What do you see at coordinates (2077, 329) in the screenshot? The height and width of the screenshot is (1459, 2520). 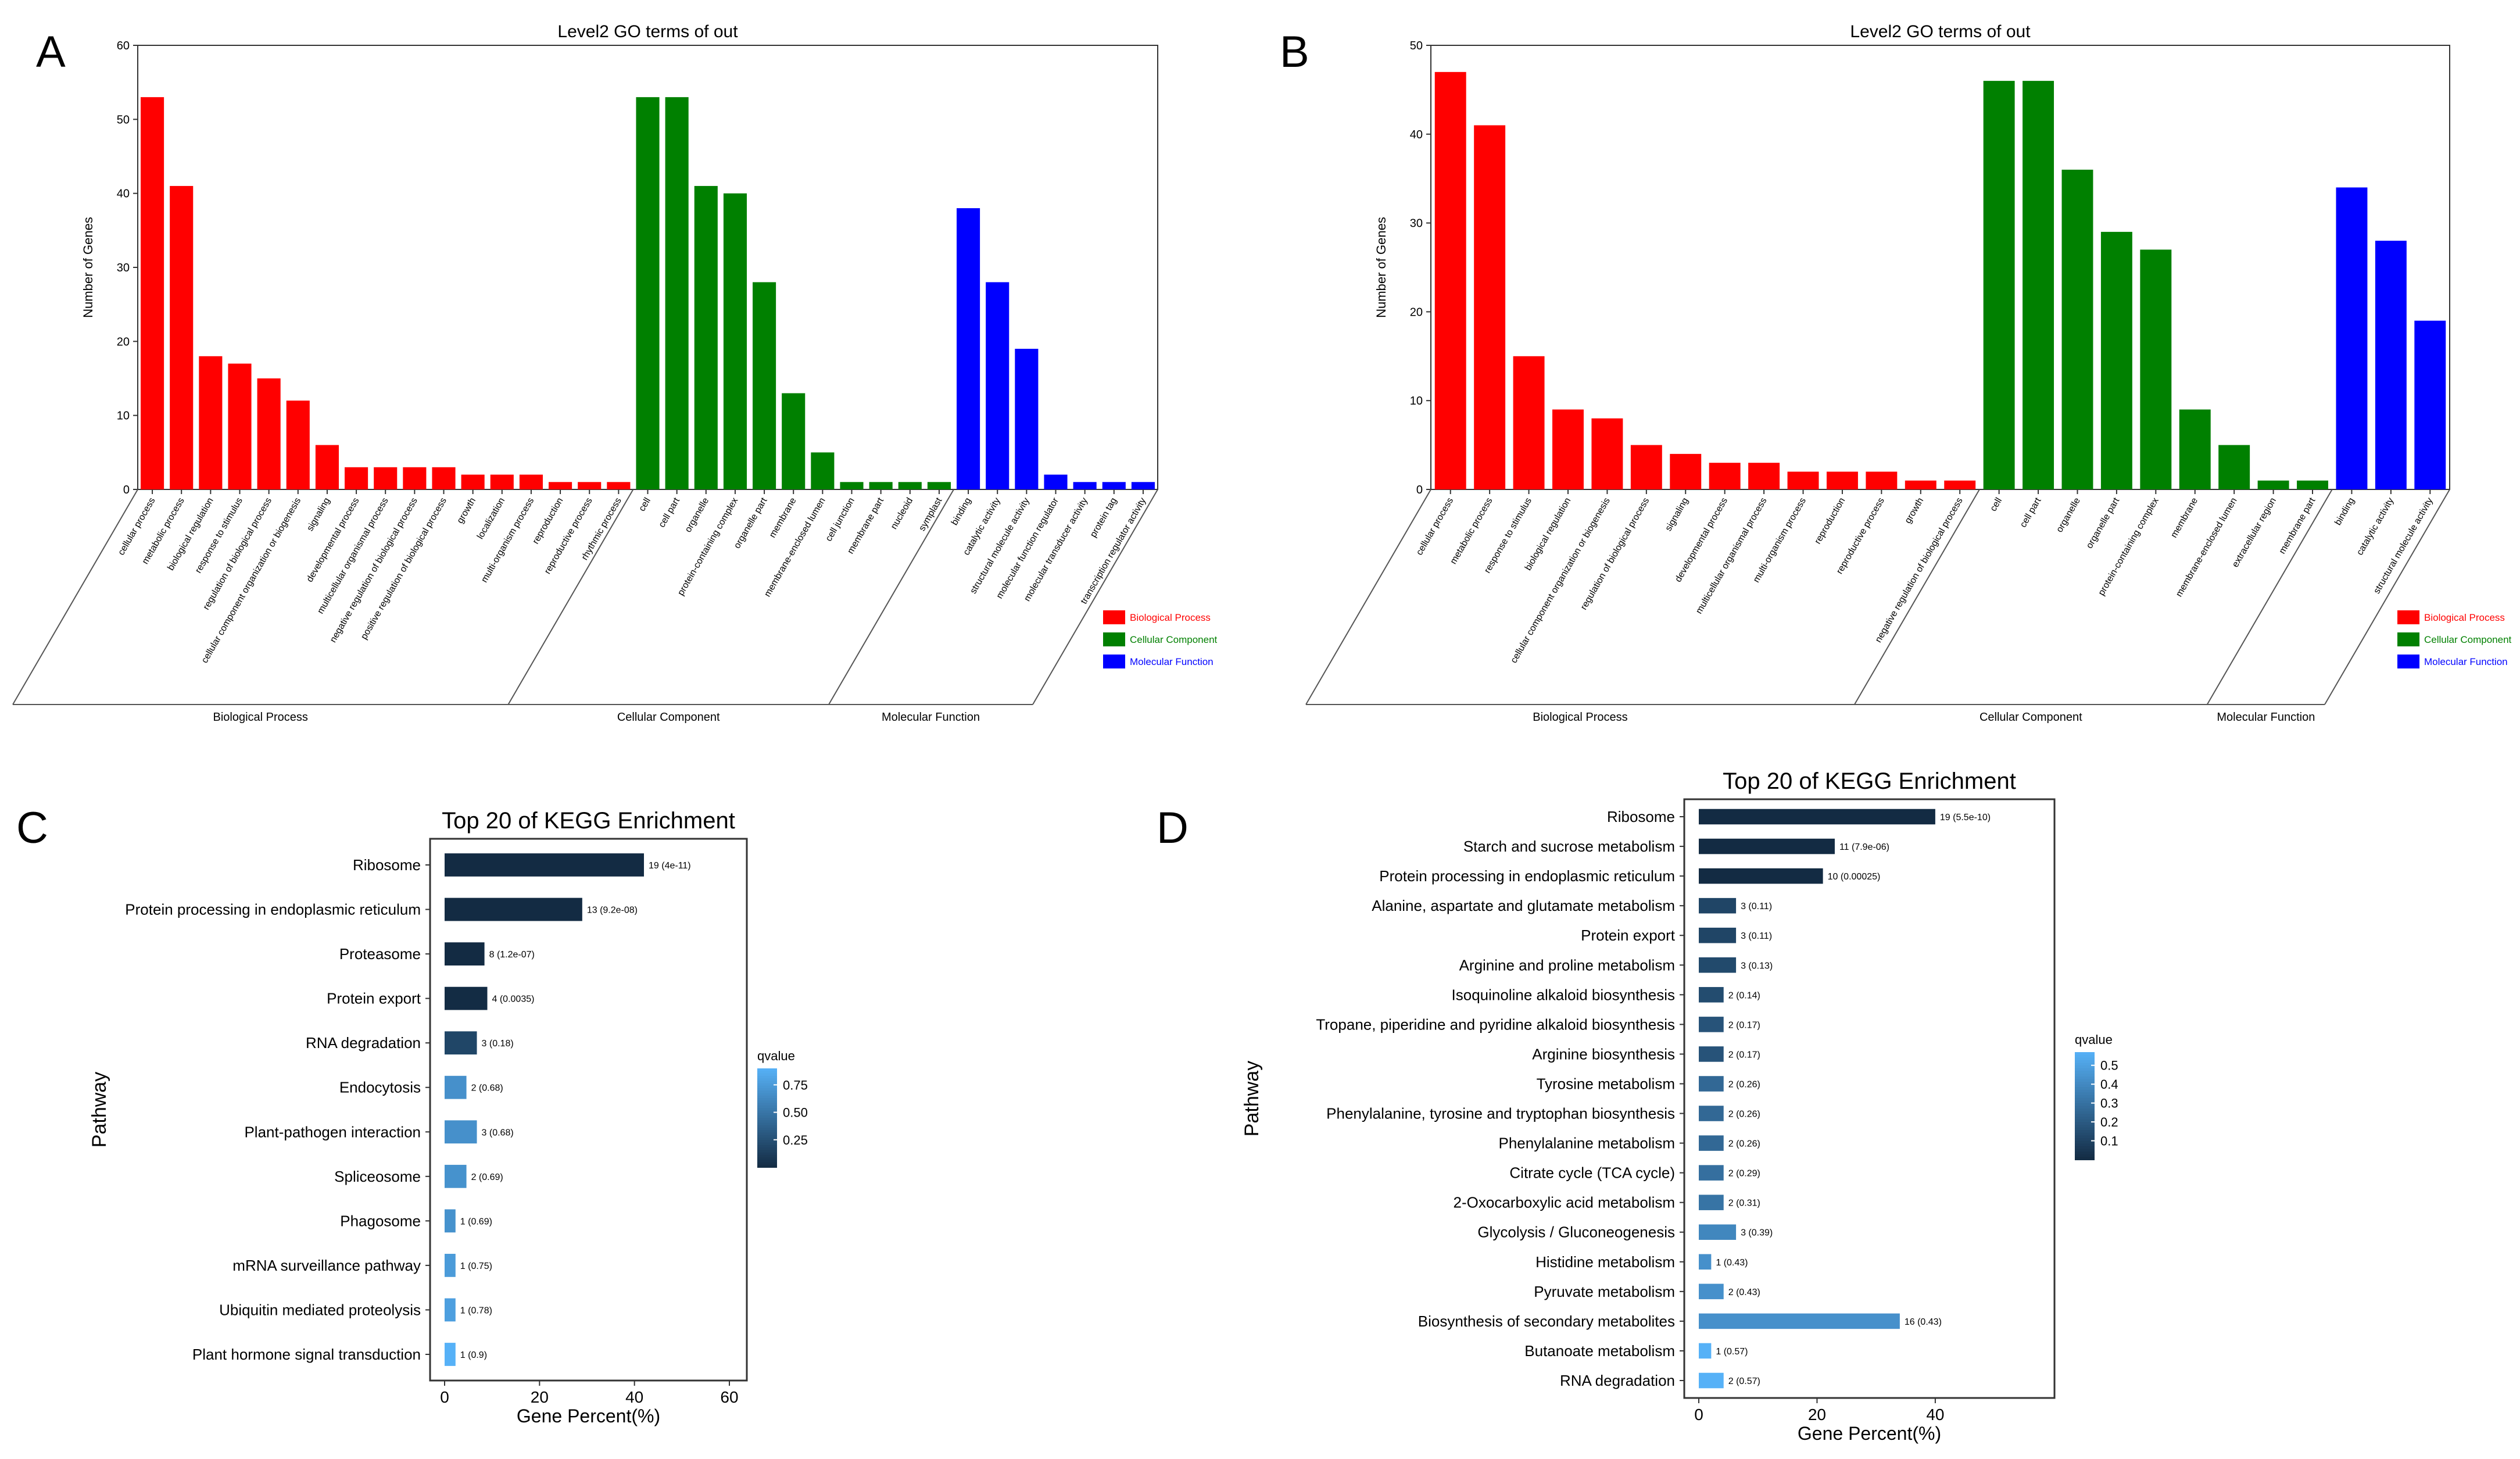 I see `bar-organelle` at bounding box center [2077, 329].